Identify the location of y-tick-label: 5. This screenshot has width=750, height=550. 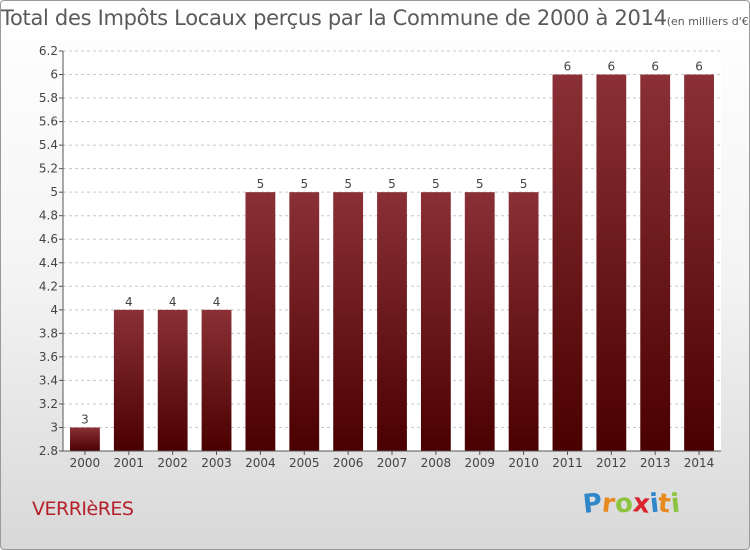
(54, 192).